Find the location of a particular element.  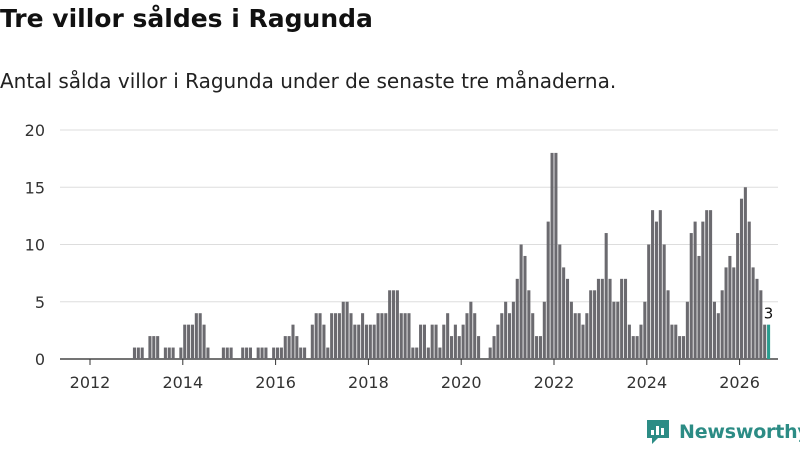

x-tick-label: 2014 is located at coordinates (182, 382).